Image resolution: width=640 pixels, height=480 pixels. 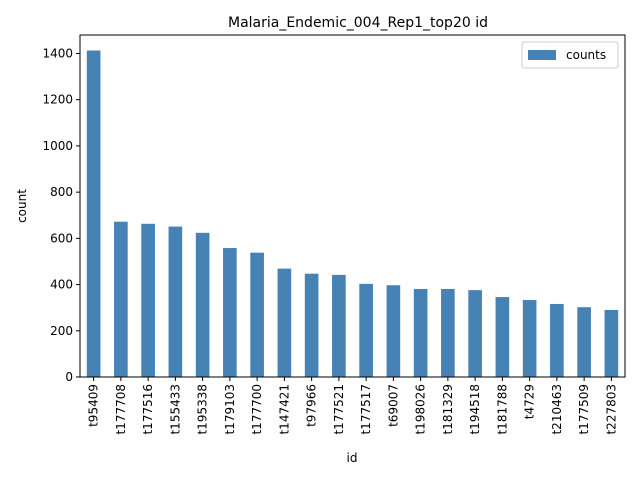 I want to click on bar-t155433, so click(x=175, y=301).